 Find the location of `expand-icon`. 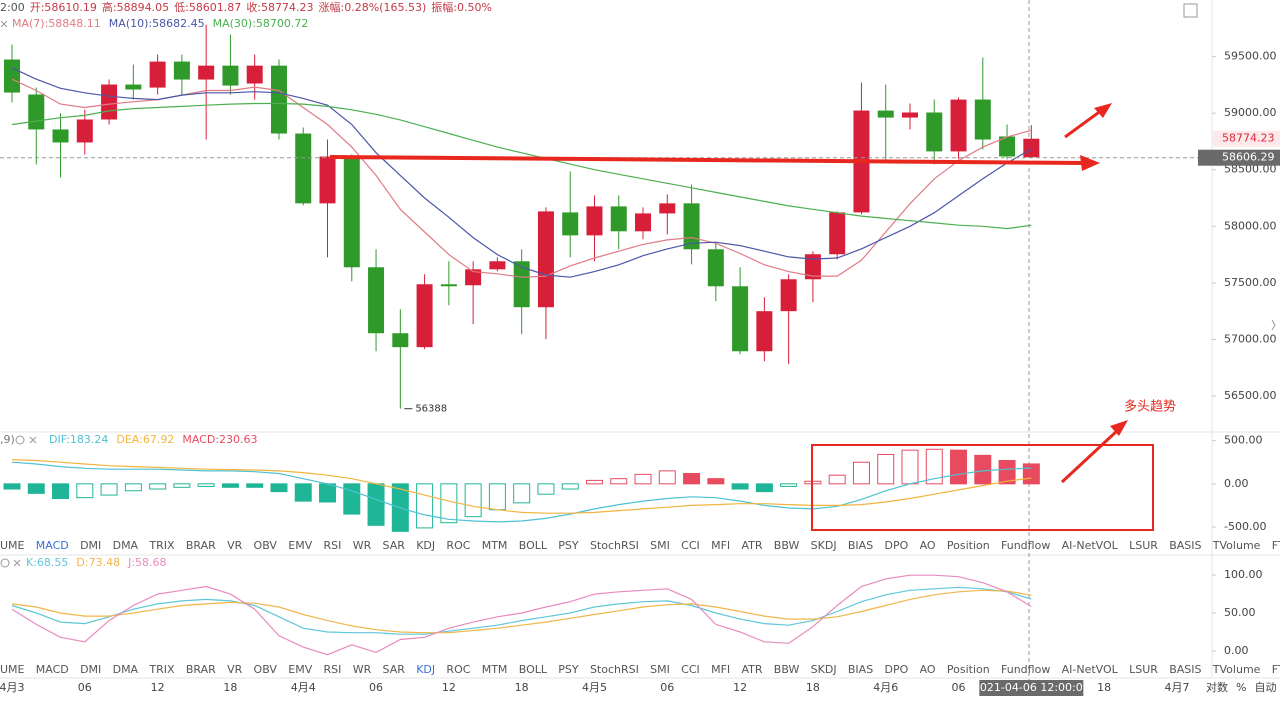

expand-icon is located at coordinates (1190, 10).